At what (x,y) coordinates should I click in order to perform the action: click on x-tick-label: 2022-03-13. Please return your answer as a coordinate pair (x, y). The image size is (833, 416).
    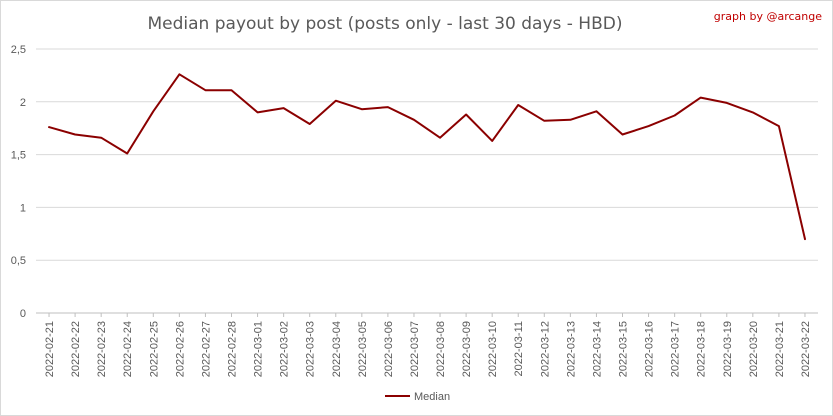
    Looking at the image, I should click on (571, 349).